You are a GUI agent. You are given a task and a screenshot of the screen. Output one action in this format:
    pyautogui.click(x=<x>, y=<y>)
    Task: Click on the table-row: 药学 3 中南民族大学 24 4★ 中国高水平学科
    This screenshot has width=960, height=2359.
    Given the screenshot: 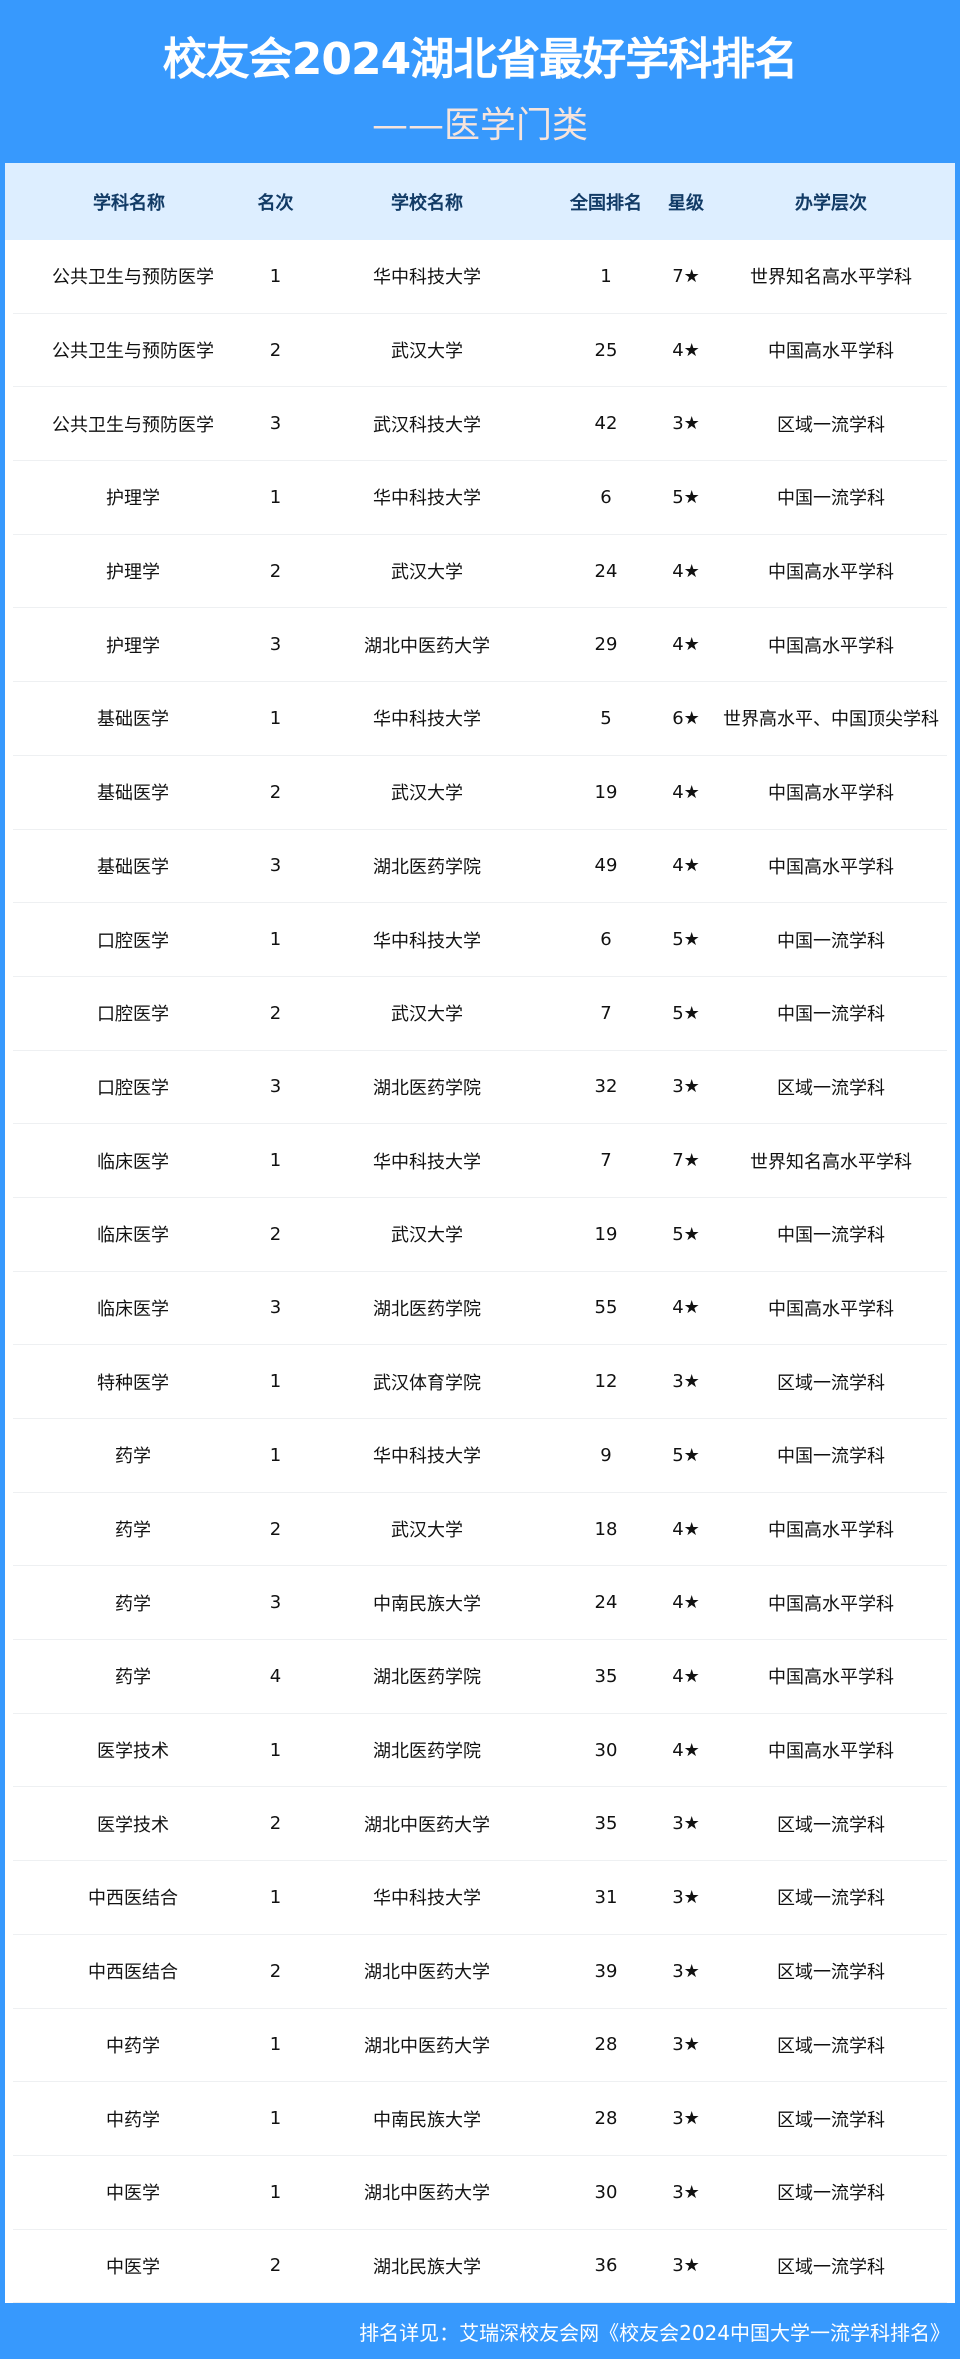 What is the action you would take?
    pyautogui.click(x=480, y=1603)
    